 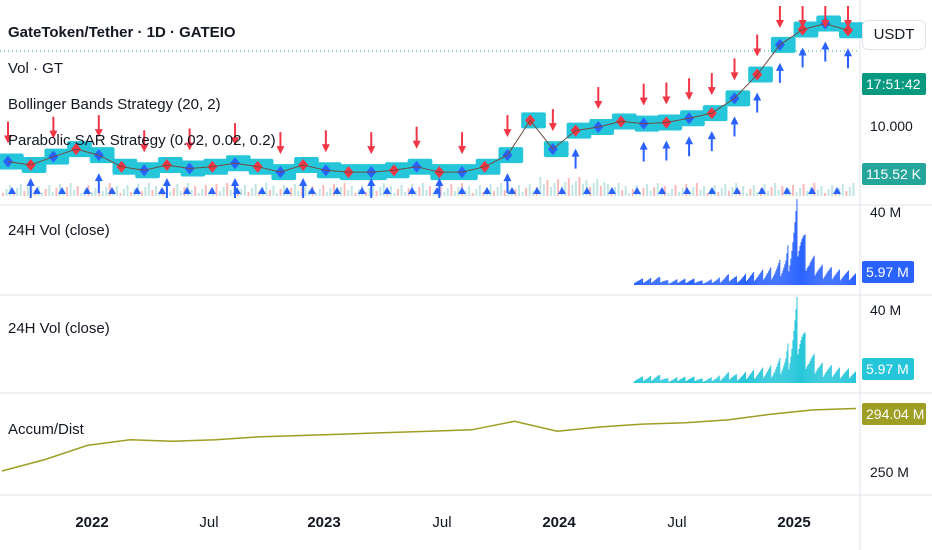 I want to click on indicator-volume-label: Vol · GT, so click(x=36, y=68).